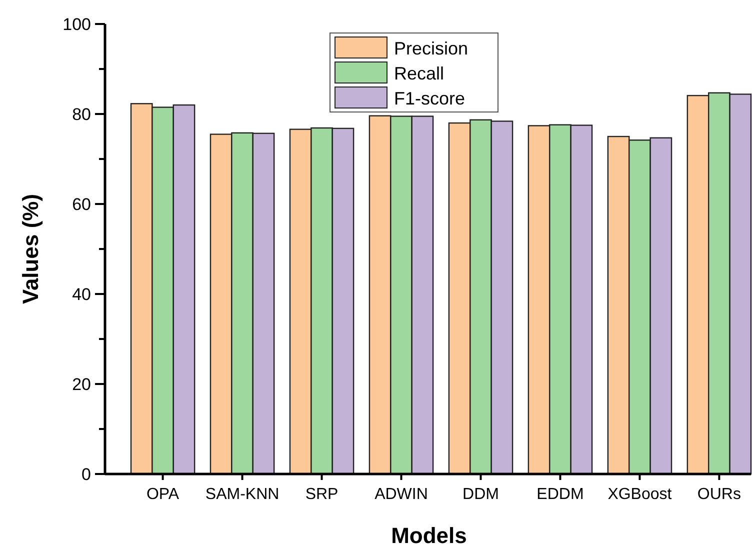 This screenshot has height=551, width=753. What do you see at coordinates (86, 474) in the screenshot?
I see `y-tick-label: 0` at bounding box center [86, 474].